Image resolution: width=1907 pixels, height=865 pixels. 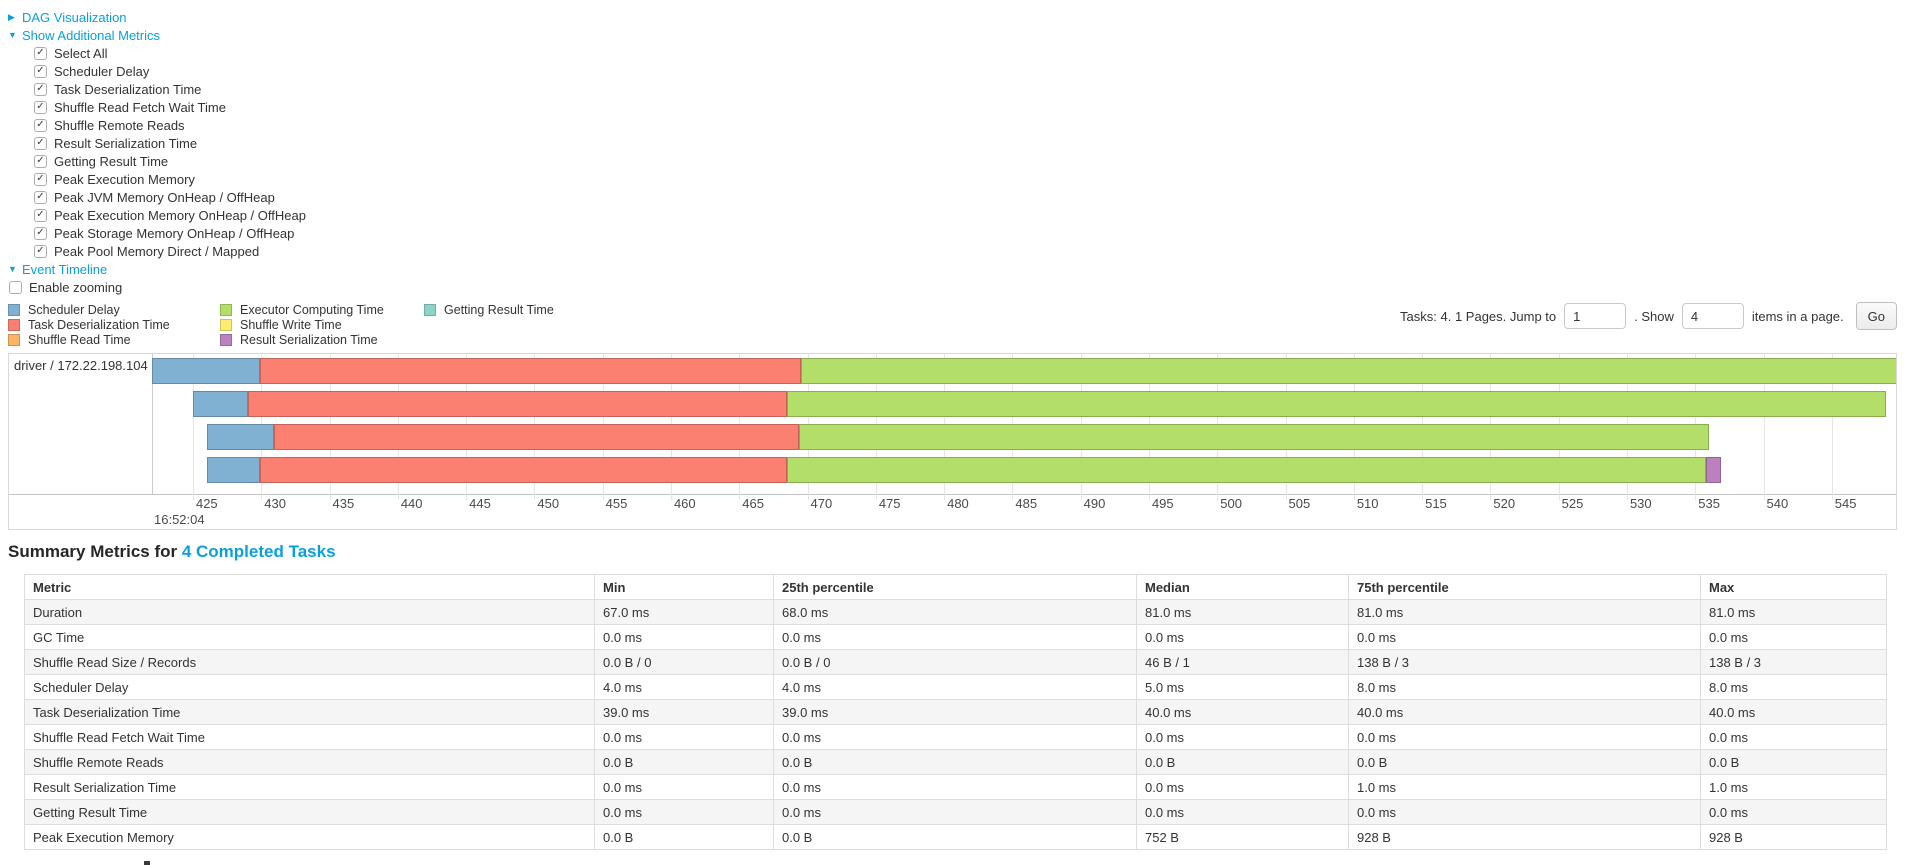 What do you see at coordinates (14, 324) in the screenshot?
I see `task-deserialization-swatch-icon` at bounding box center [14, 324].